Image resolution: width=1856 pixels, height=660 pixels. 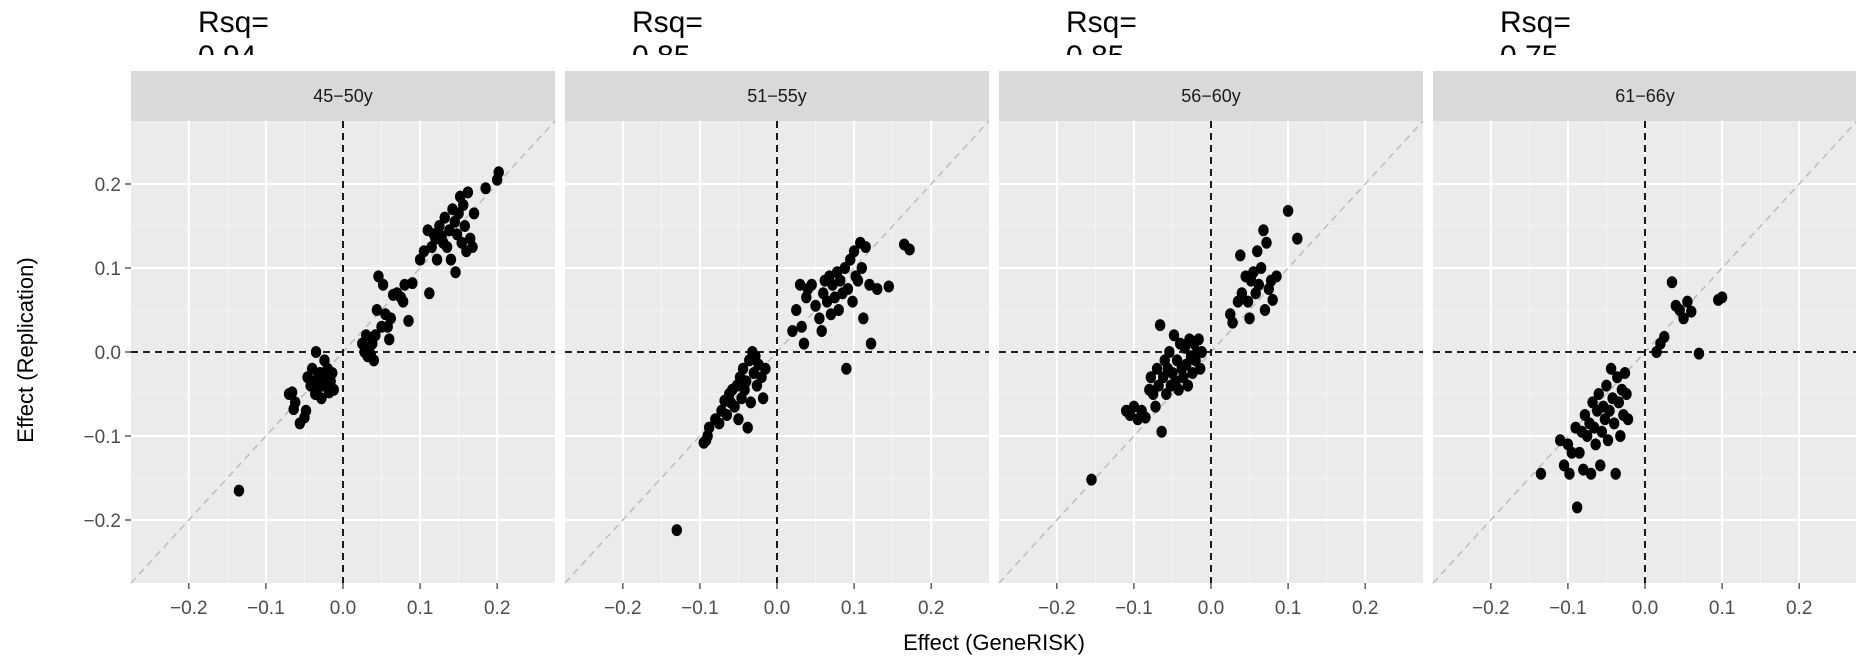 What do you see at coordinates (777, 96) in the screenshot?
I see `strip-label: 51−55y` at bounding box center [777, 96].